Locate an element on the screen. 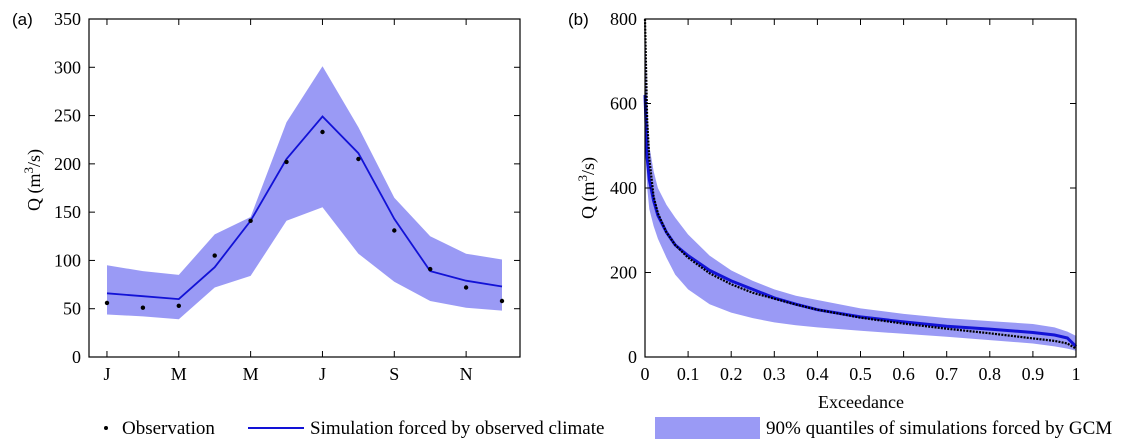 The width and height of the screenshot is (1134, 439). y-tick-label: 100 is located at coordinates (67, 260).